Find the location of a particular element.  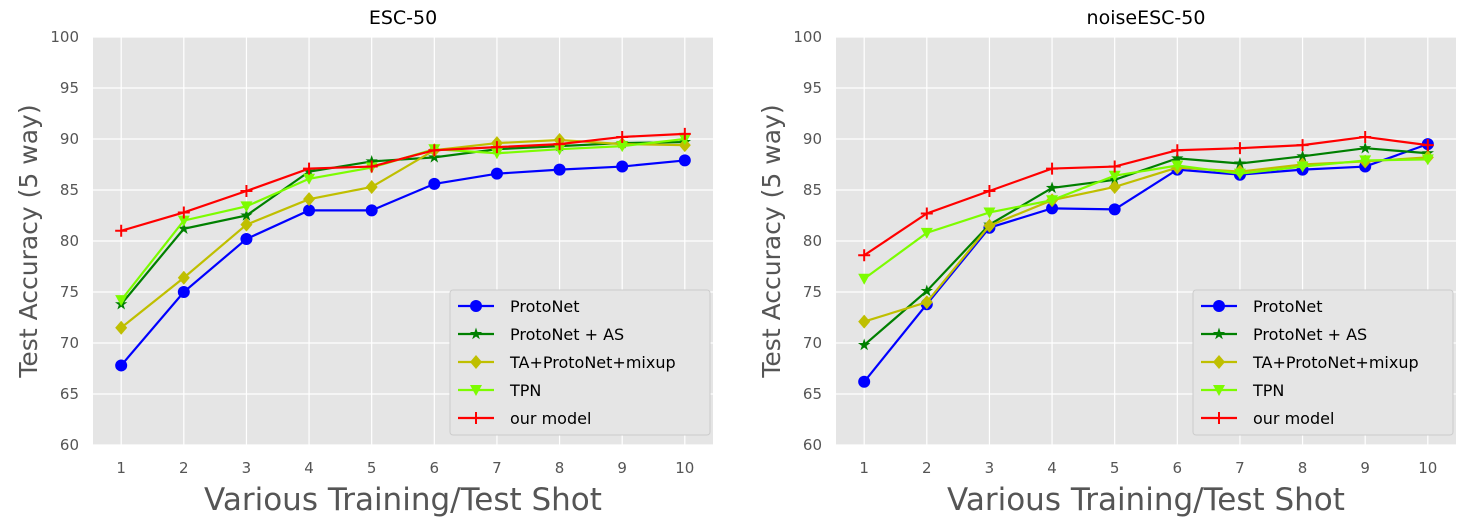

chart-1-legend-entry: our model is located at coordinates (524, 418).